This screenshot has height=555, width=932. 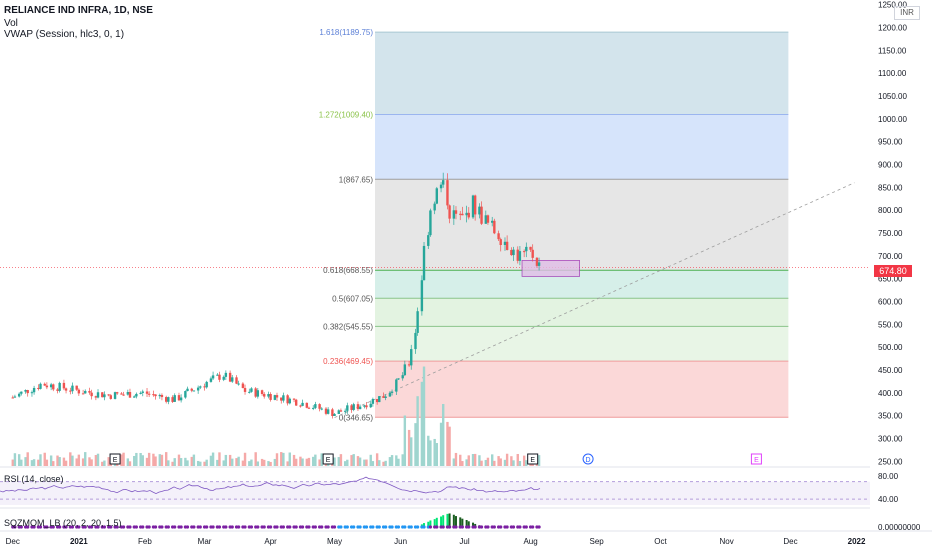 What do you see at coordinates (582, 389) in the screenshot?
I see `fib-zone` at bounding box center [582, 389].